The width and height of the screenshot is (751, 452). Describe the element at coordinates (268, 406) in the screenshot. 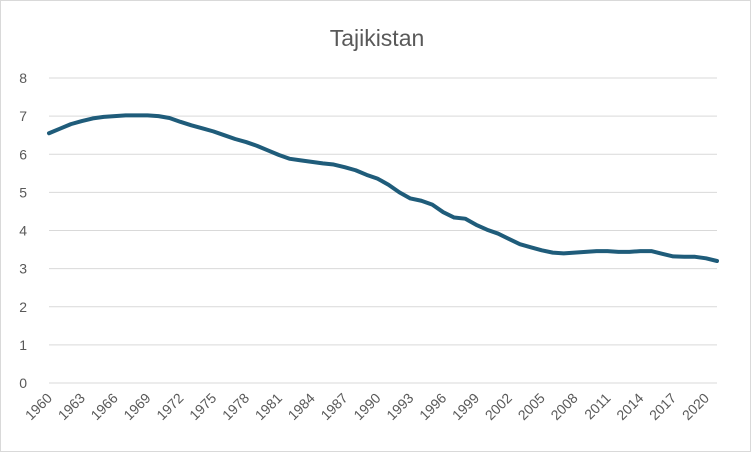

I see `x-tick-label: 1981` at that location.